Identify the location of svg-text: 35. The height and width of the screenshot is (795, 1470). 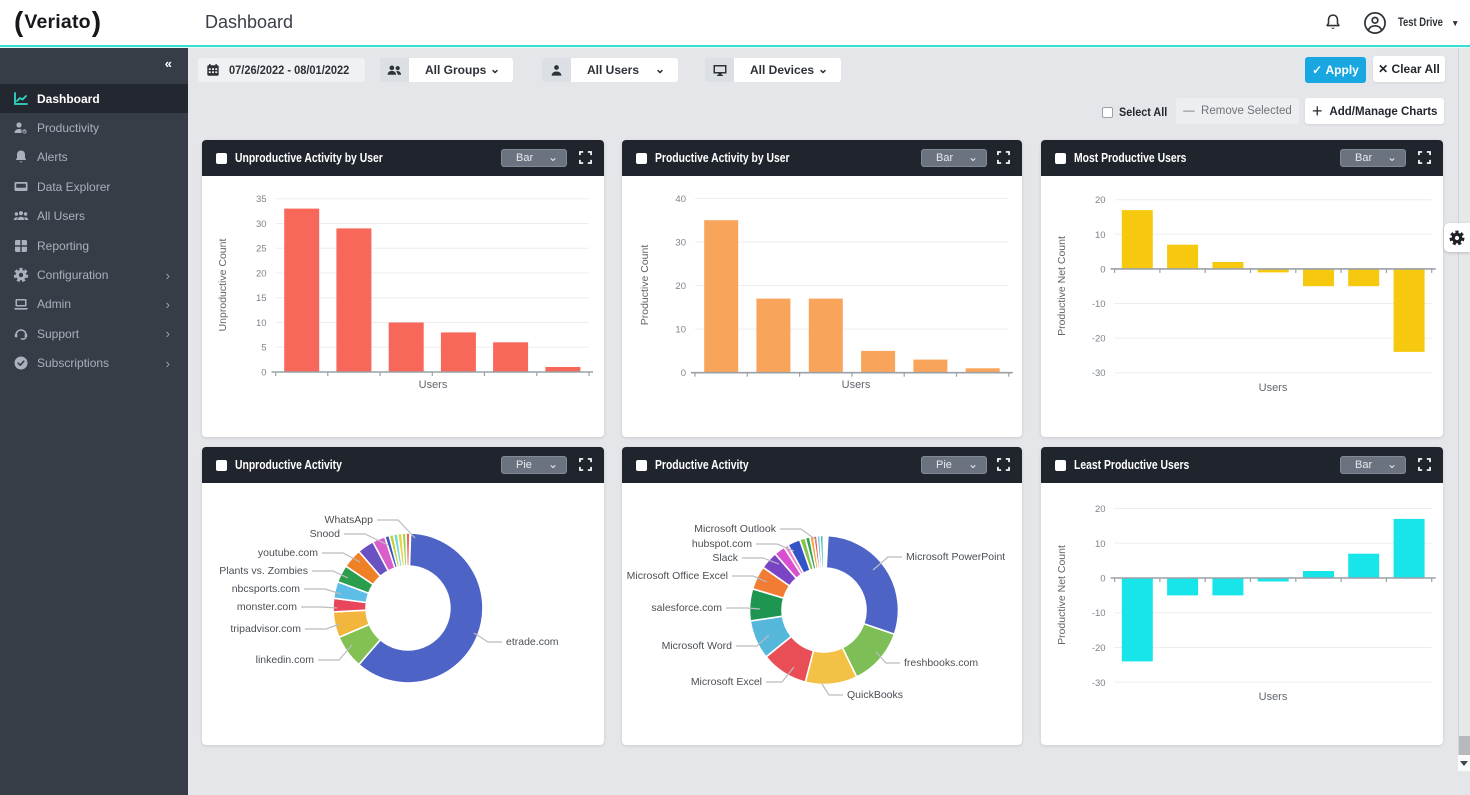
(261, 199).